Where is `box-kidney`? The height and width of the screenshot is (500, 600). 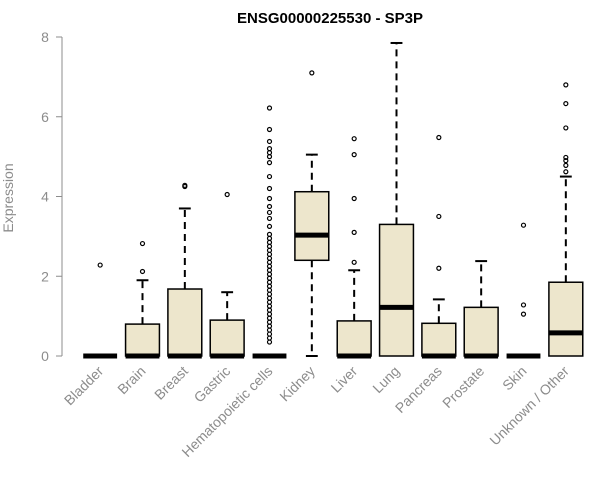
box-kidney is located at coordinates (312, 213).